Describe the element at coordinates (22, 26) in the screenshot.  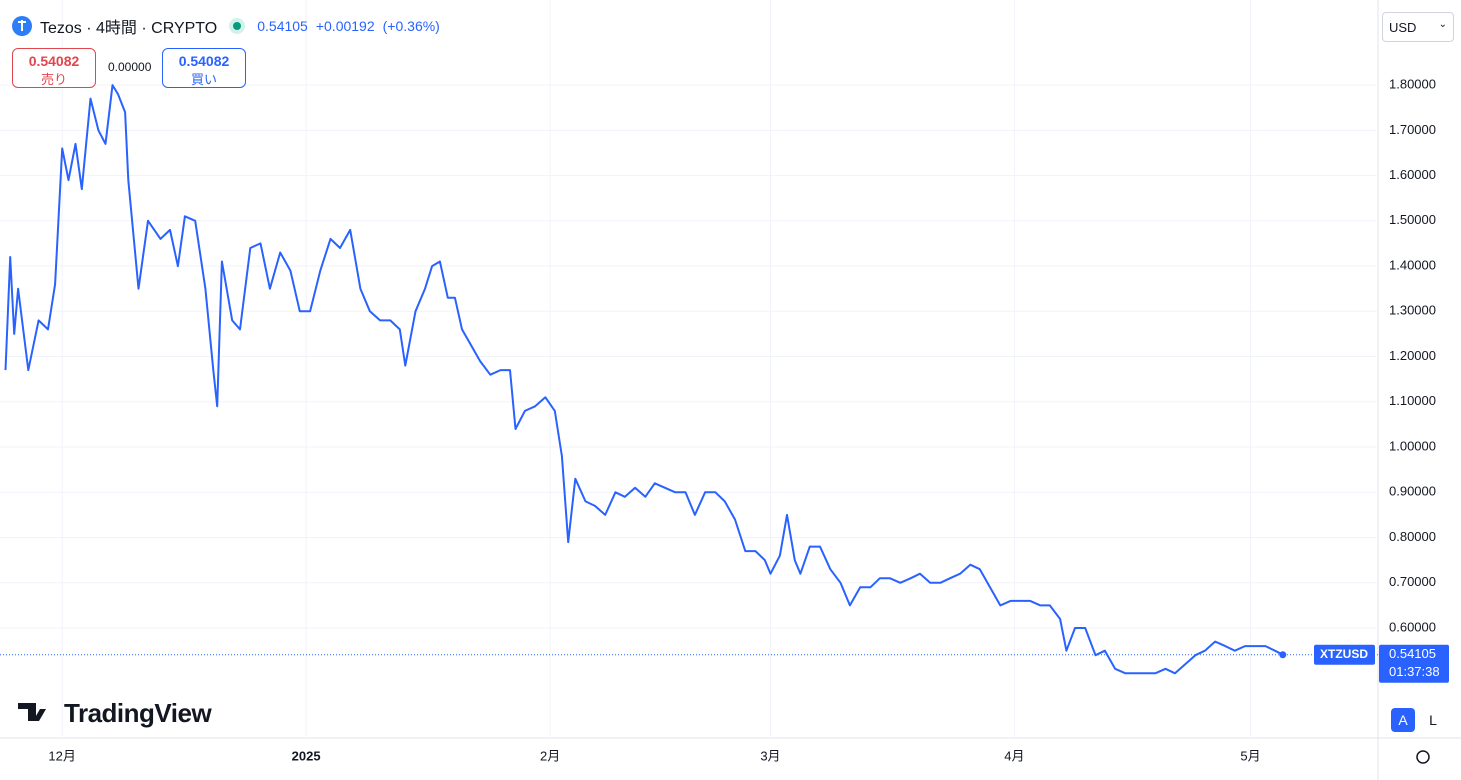
I see `symbol-icon` at that location.